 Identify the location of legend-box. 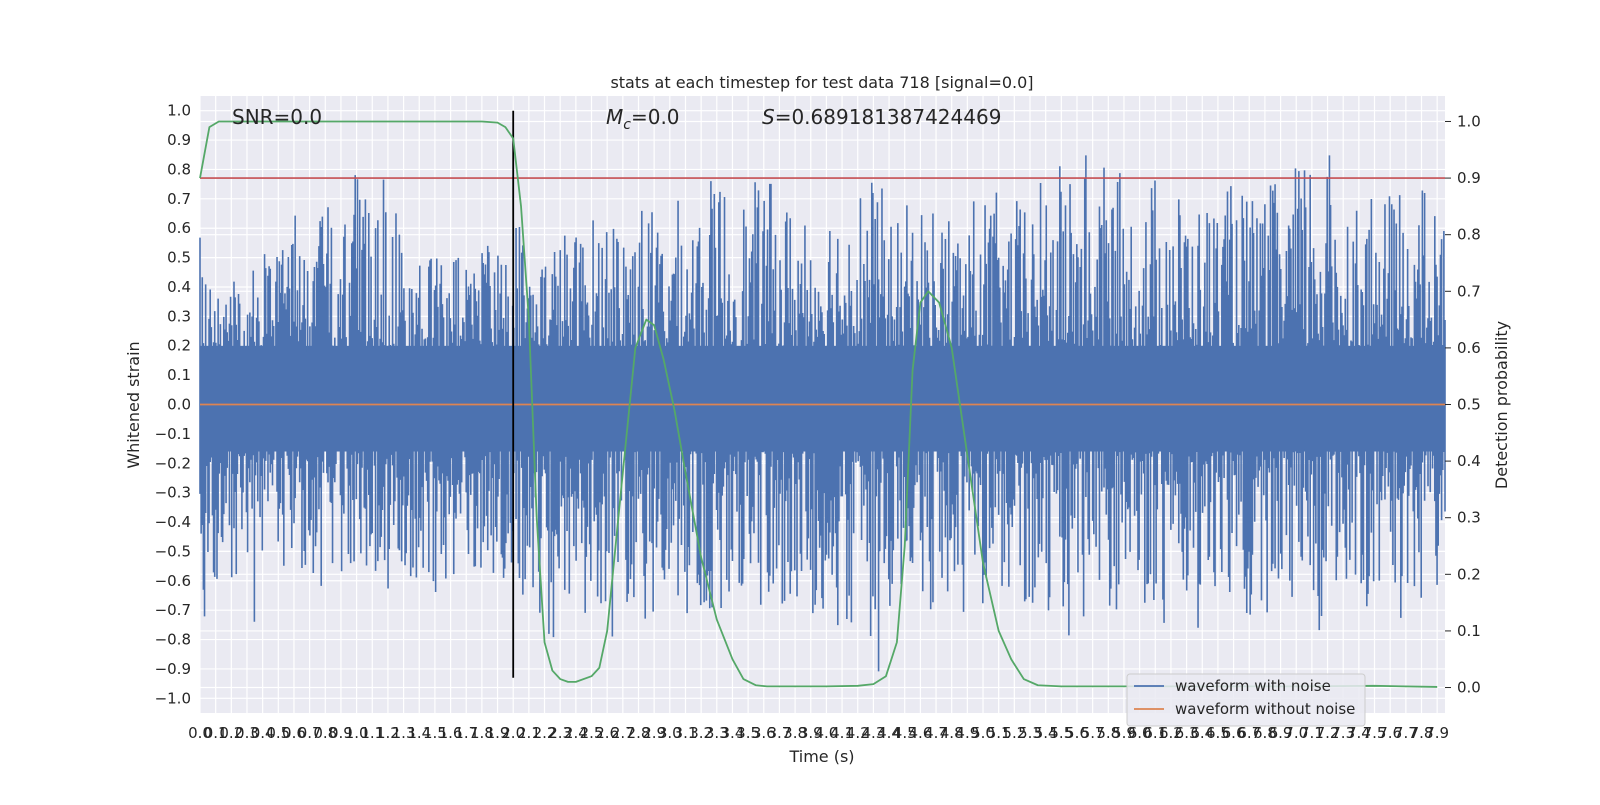
(1246, 700).